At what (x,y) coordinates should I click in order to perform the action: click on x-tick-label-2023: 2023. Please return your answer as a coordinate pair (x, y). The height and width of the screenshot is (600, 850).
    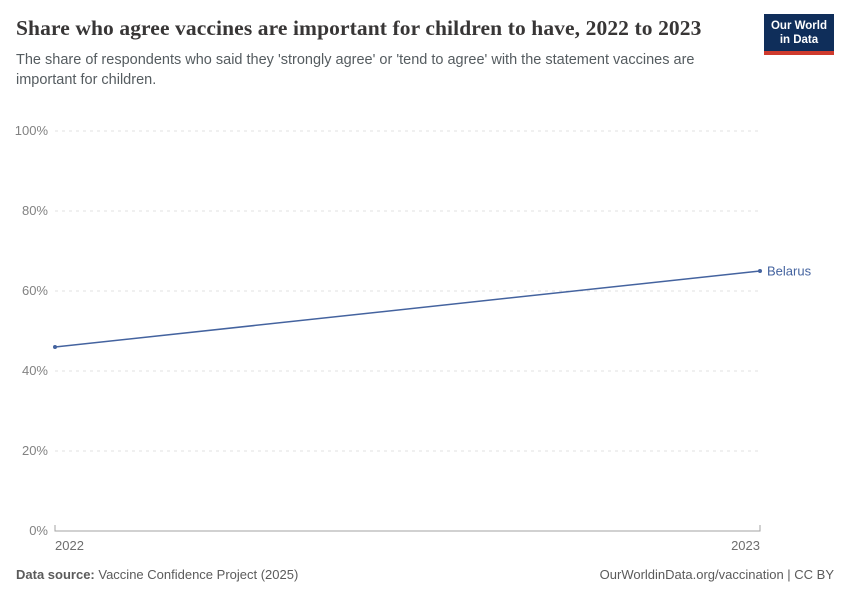
    Looking at the image, I should click on (745, 545).